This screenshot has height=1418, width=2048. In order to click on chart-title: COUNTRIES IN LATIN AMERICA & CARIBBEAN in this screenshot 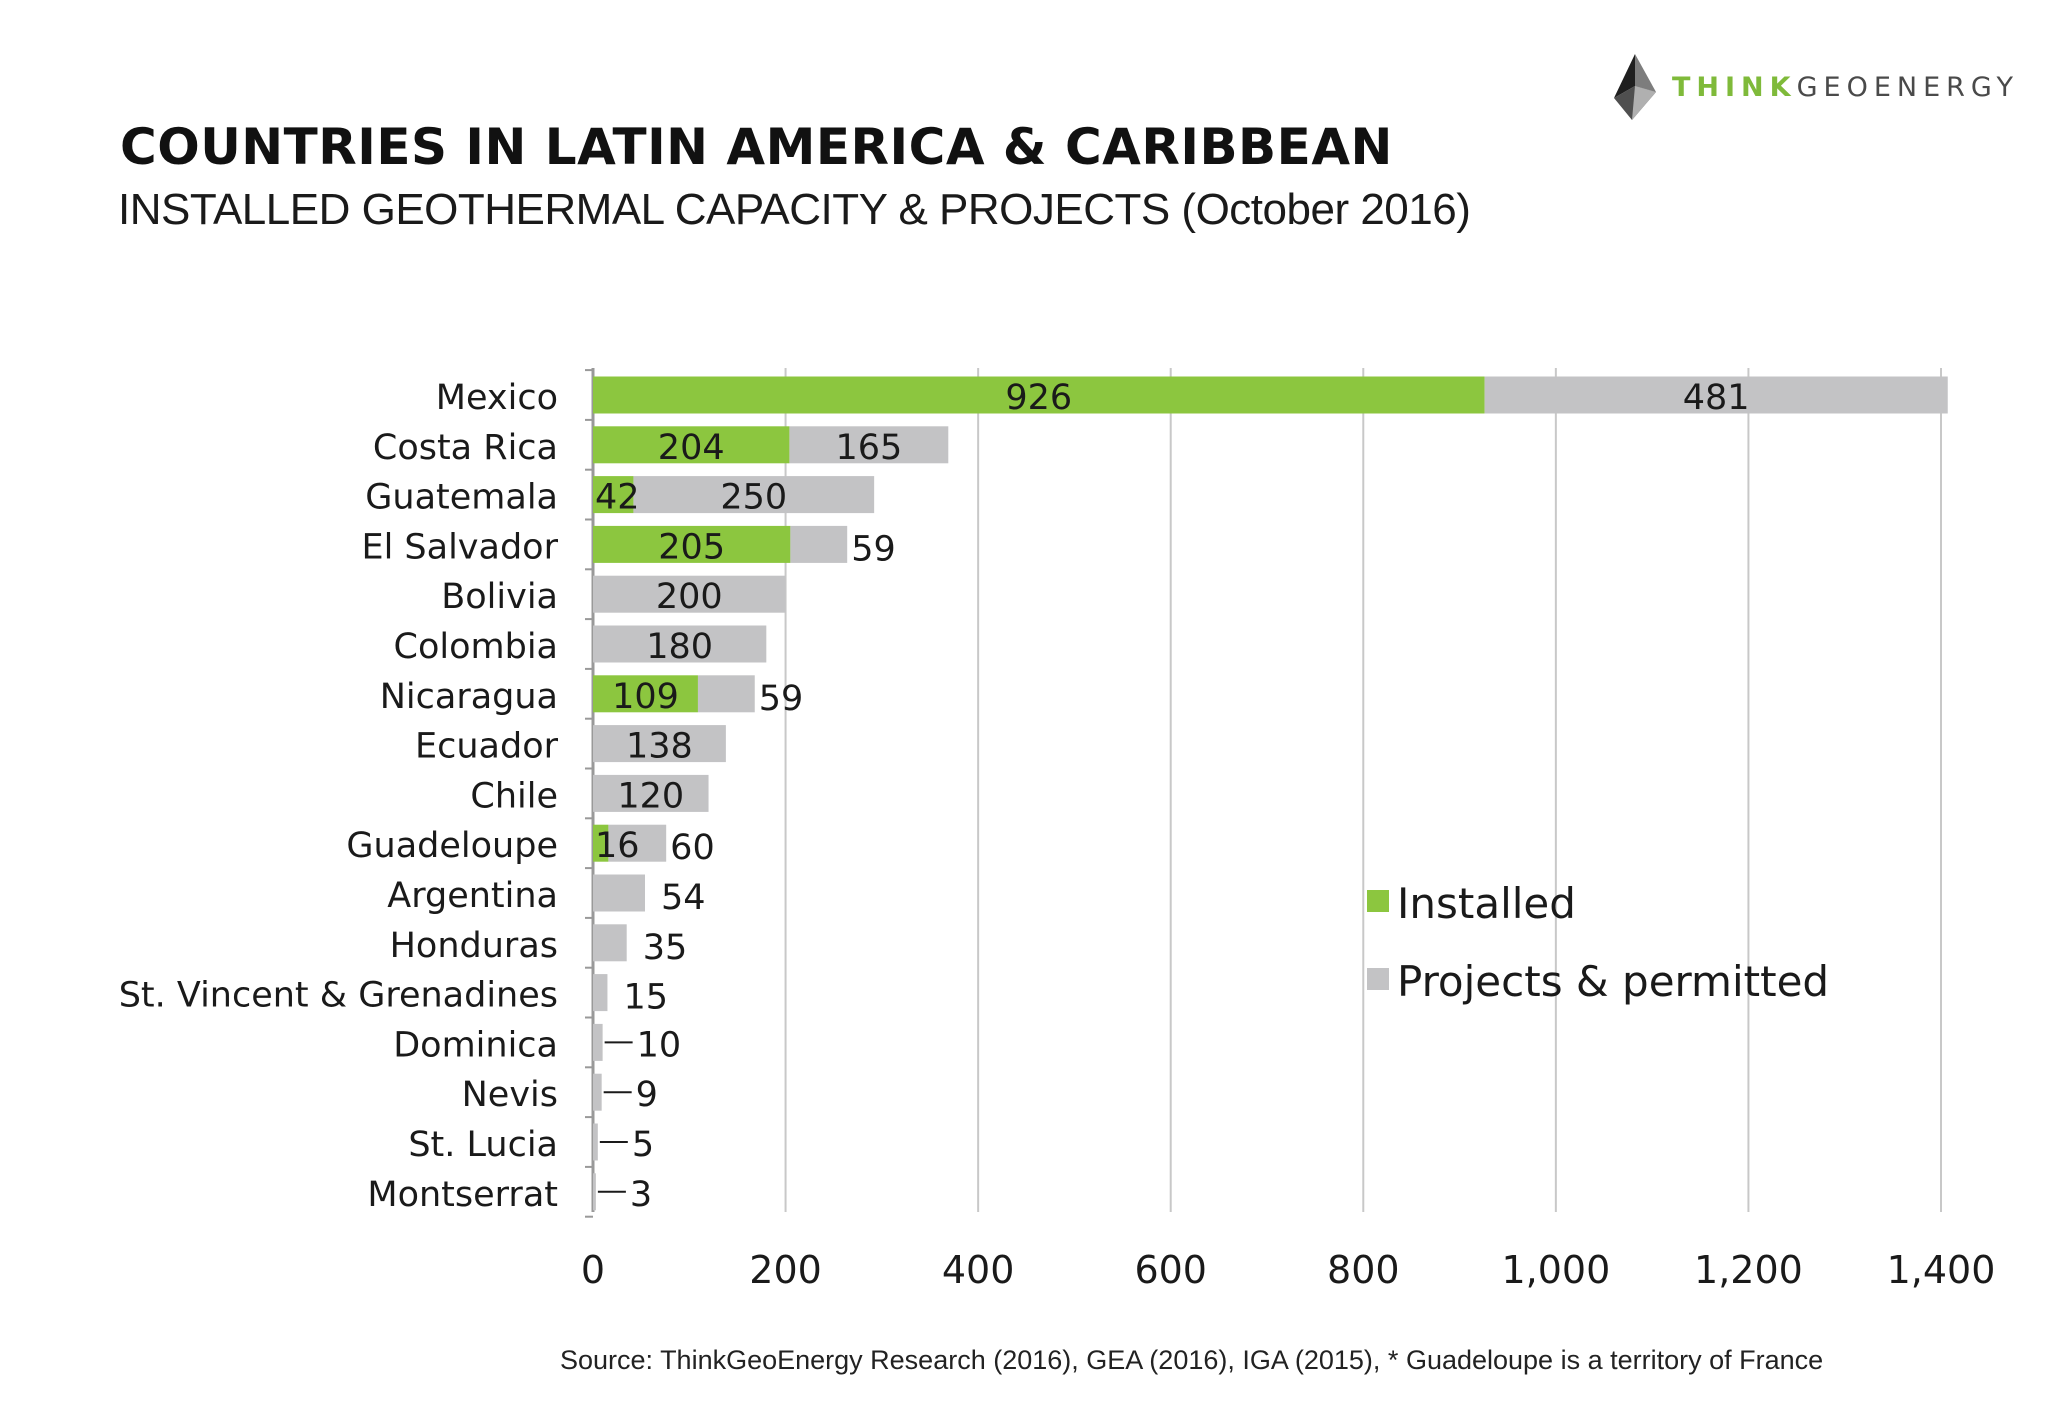, I will do `click(756, 147)`.